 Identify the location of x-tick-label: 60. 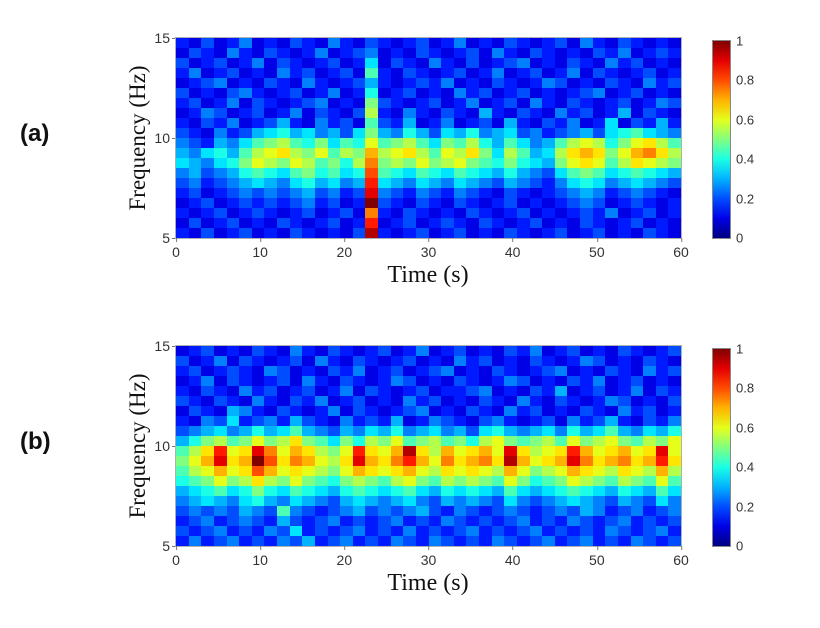
(681, 557).